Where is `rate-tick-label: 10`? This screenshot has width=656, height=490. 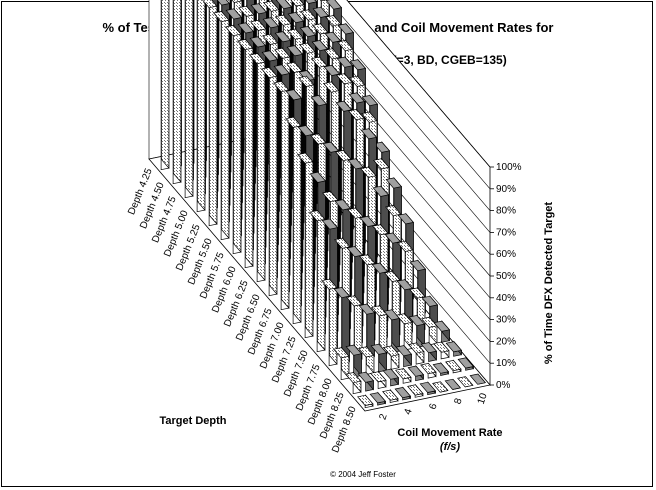 rate-tick-label: 10 is located at coordinates (483, 398).